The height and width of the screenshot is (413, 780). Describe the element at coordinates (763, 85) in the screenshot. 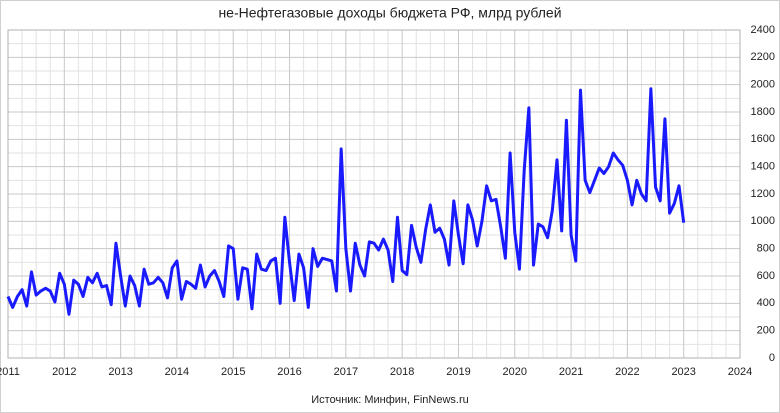

I see `y-tick-label: 2000` at that location.